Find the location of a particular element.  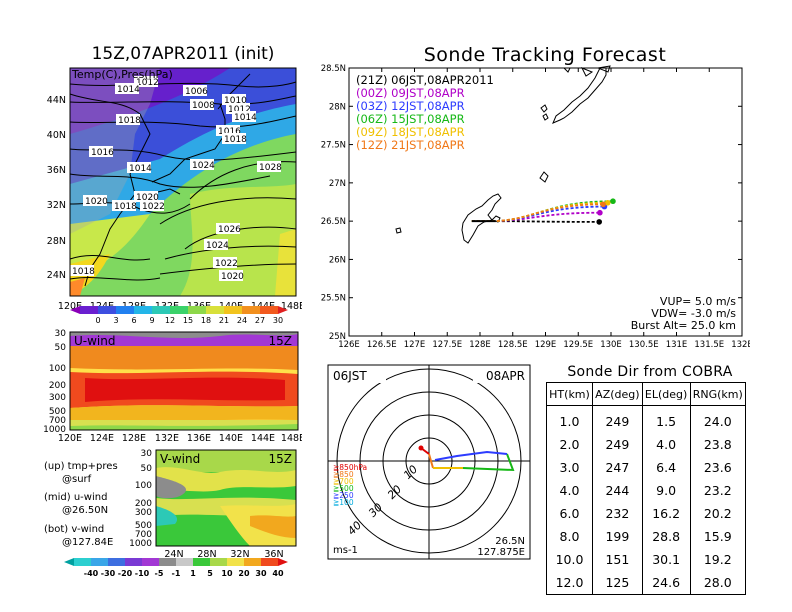

col-header-el: EL(deg) is located at coordinates (666, 394).